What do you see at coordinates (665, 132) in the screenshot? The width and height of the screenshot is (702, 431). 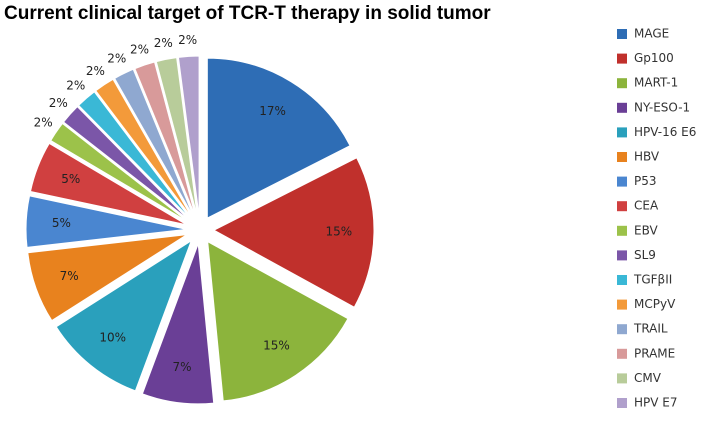 I see `legend-label: HPV-16 E6` at bounding box center [665, 132].